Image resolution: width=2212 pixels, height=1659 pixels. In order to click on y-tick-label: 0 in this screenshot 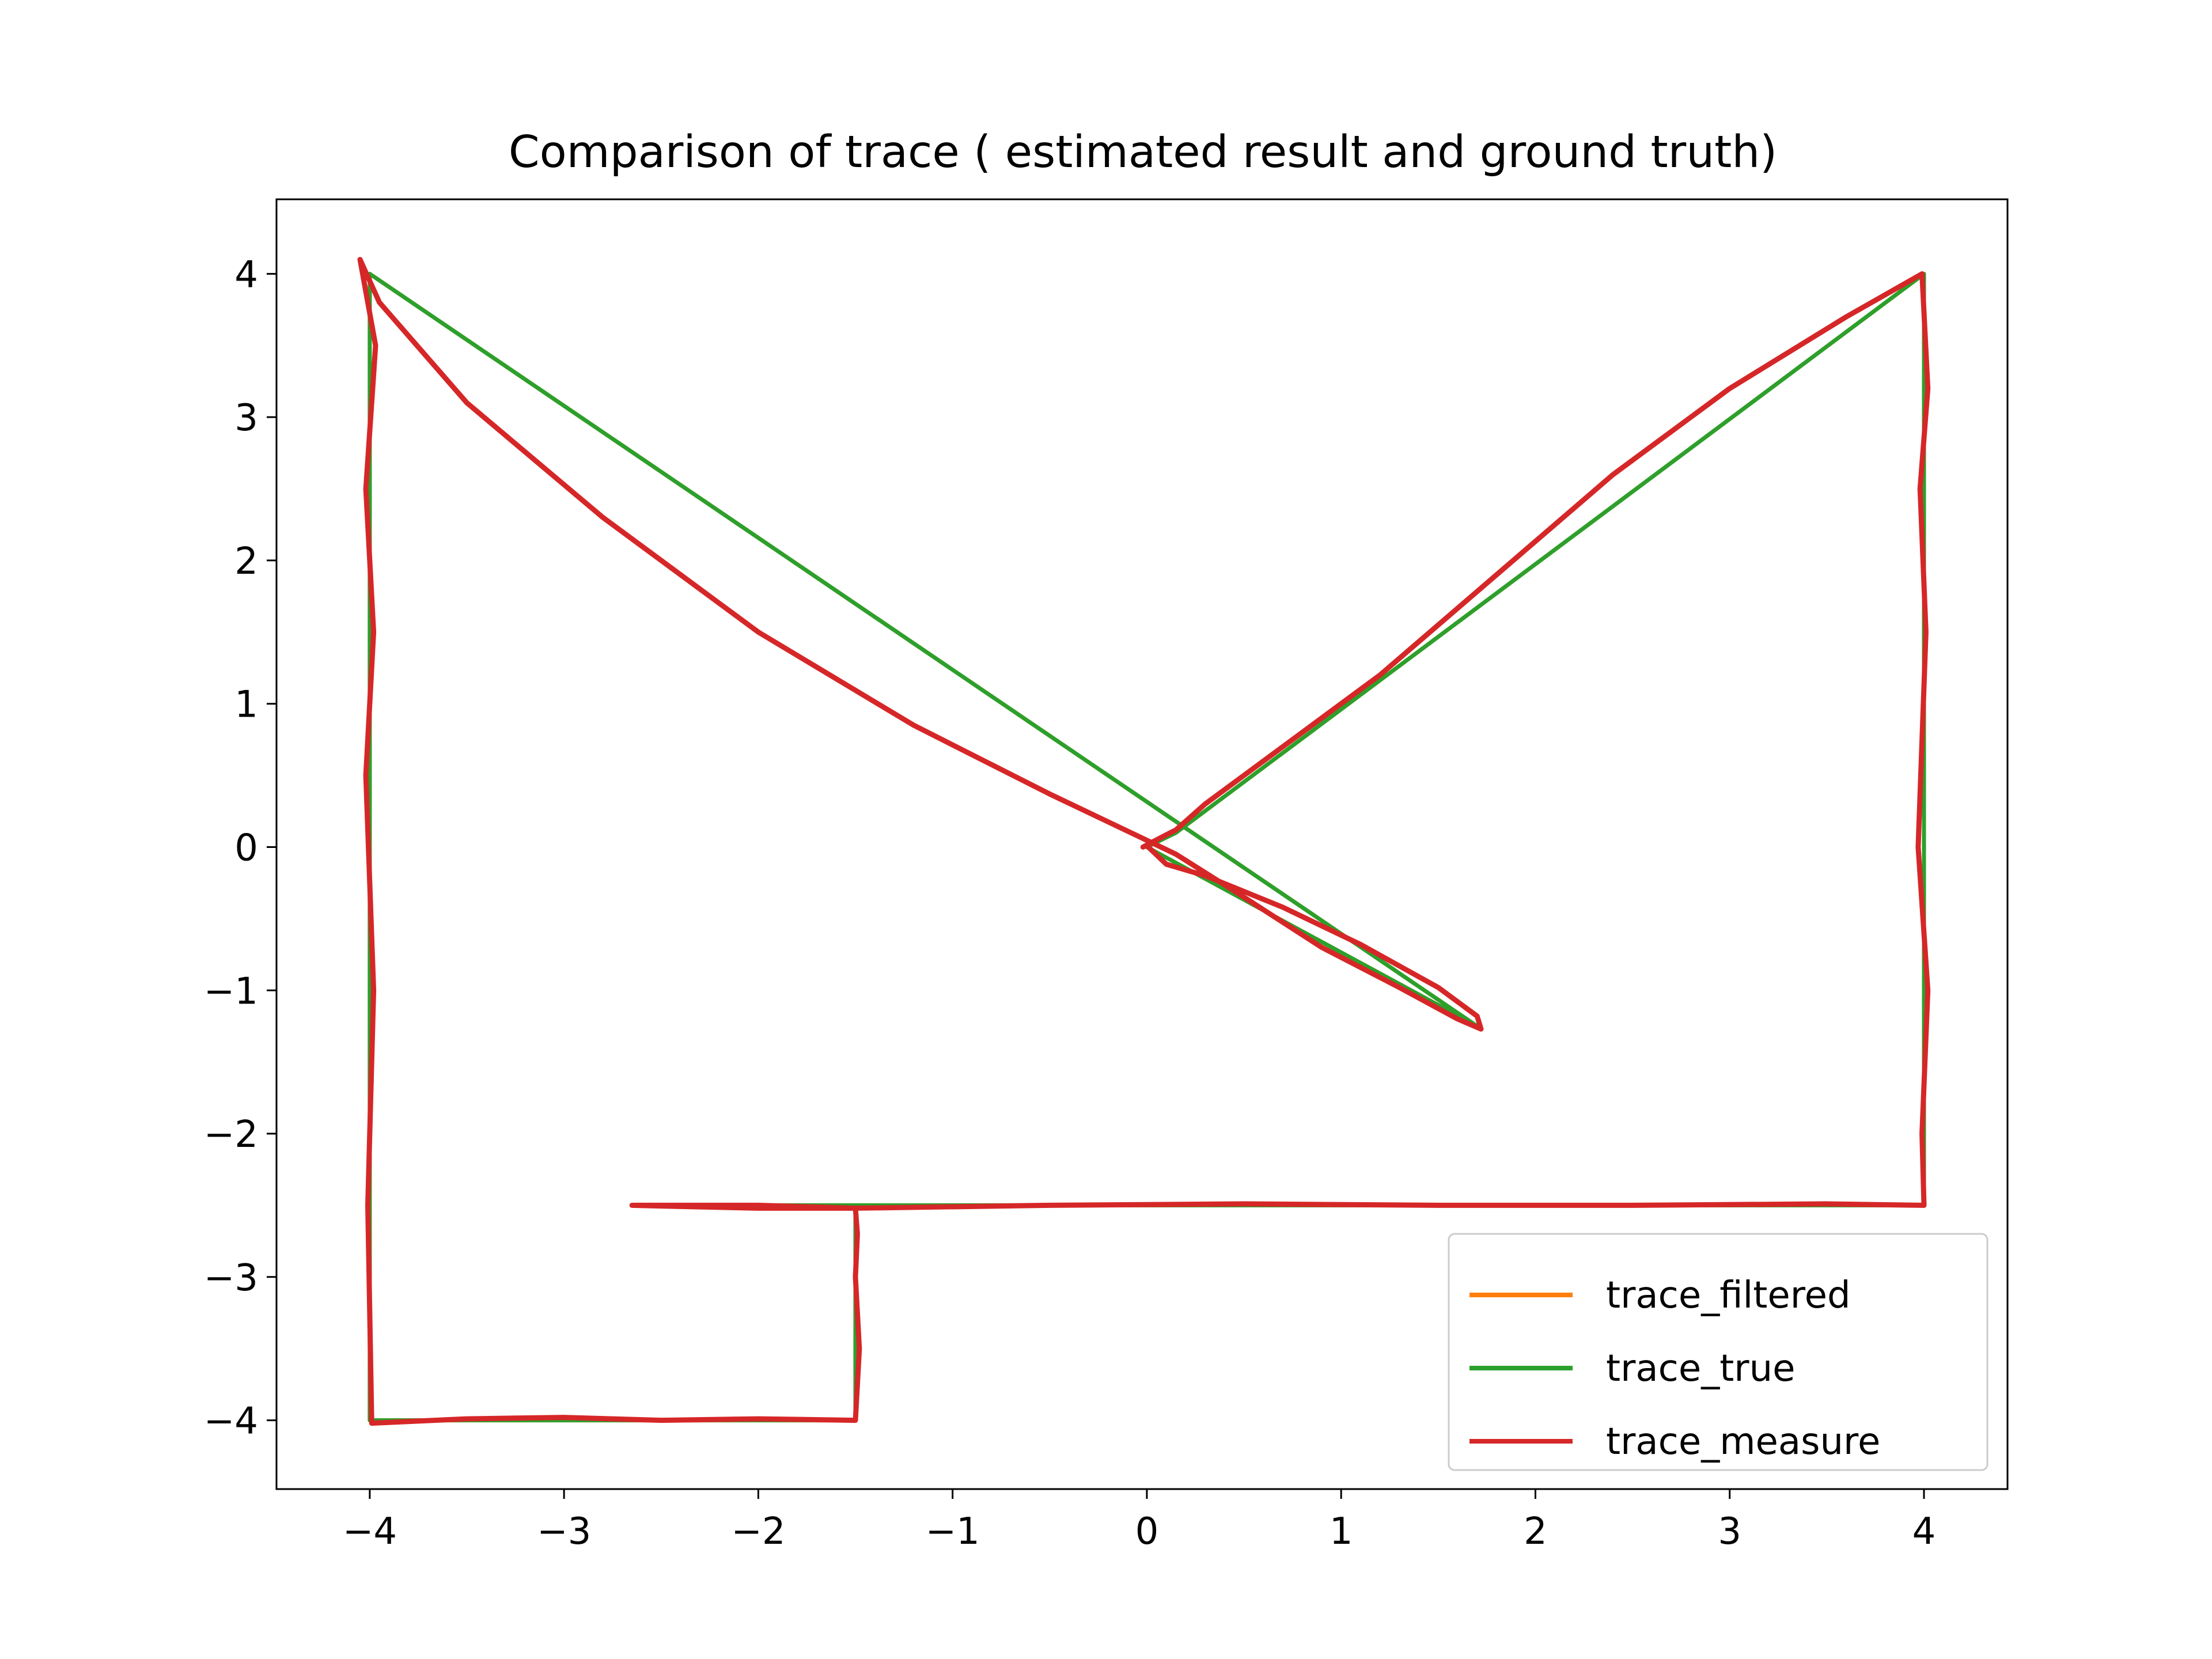, I will do `click(246, 848)`.